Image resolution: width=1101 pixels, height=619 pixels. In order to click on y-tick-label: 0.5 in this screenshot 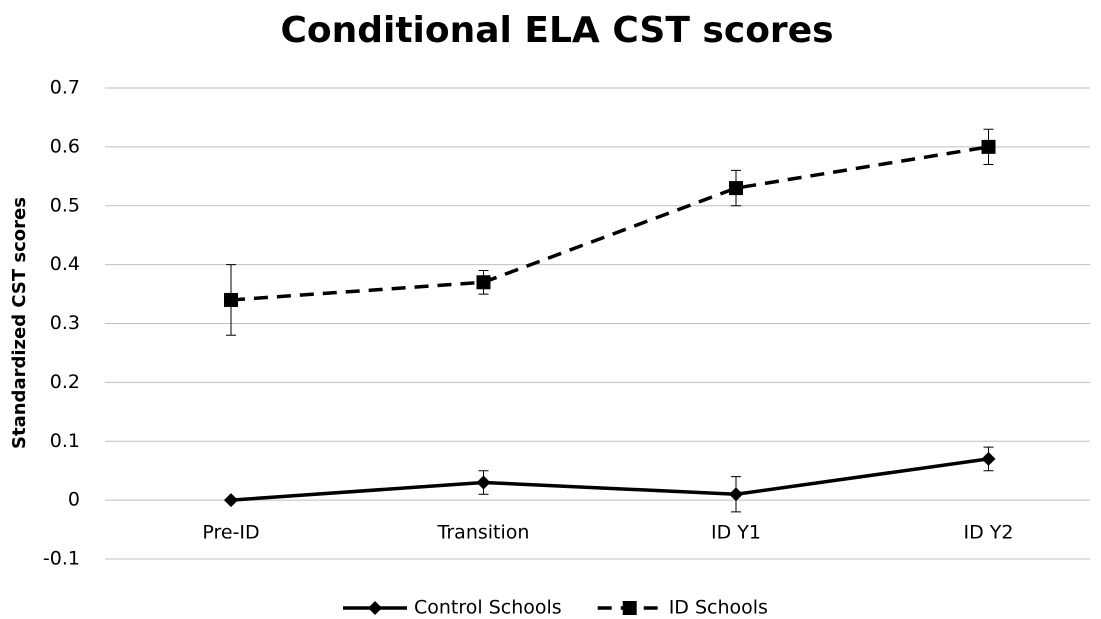, I will do `click(65, 205)`.